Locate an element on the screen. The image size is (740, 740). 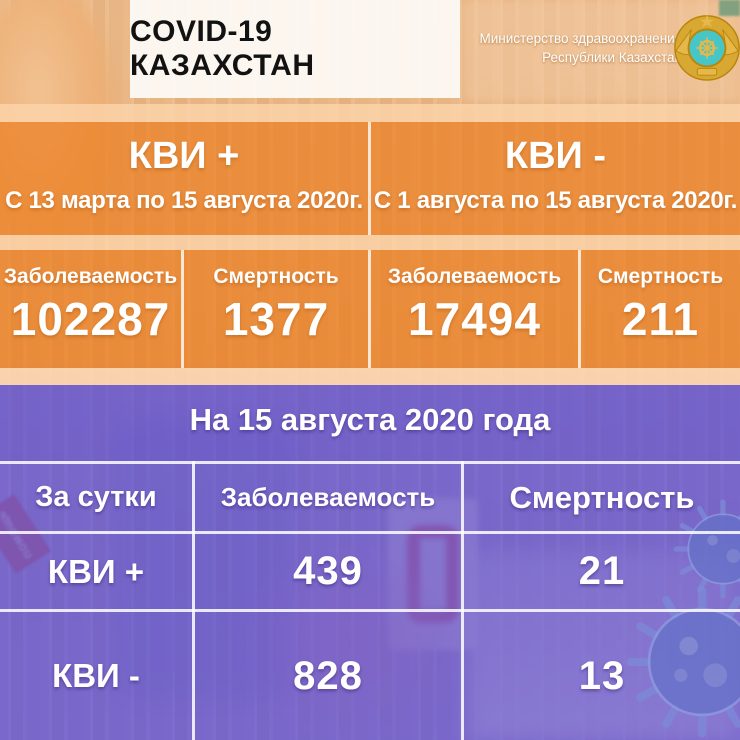
stat-deaths-negative: Смертность 211 is located at coordinates (660, 309).